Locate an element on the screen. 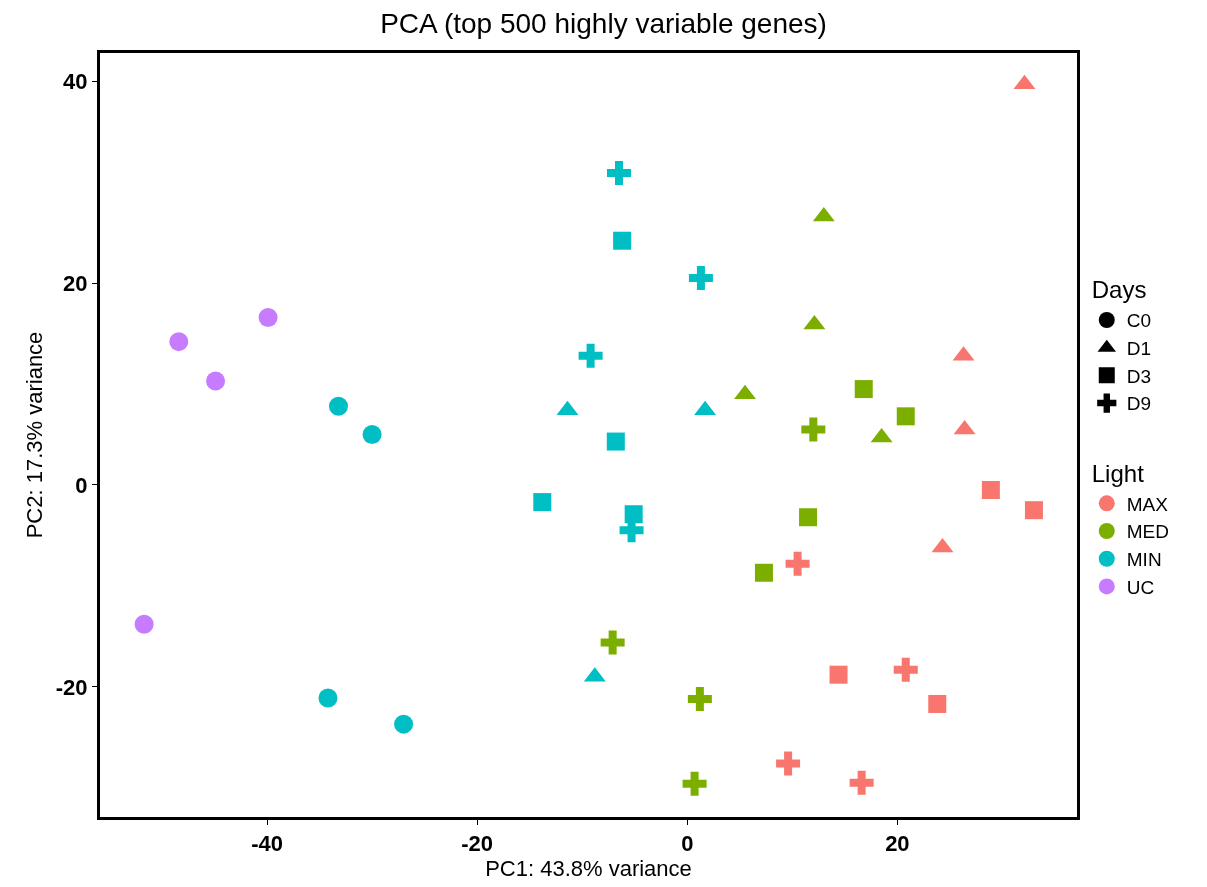  chart-title: PCA (top 500 highly variable genes) is located at coordinates (603, 23).